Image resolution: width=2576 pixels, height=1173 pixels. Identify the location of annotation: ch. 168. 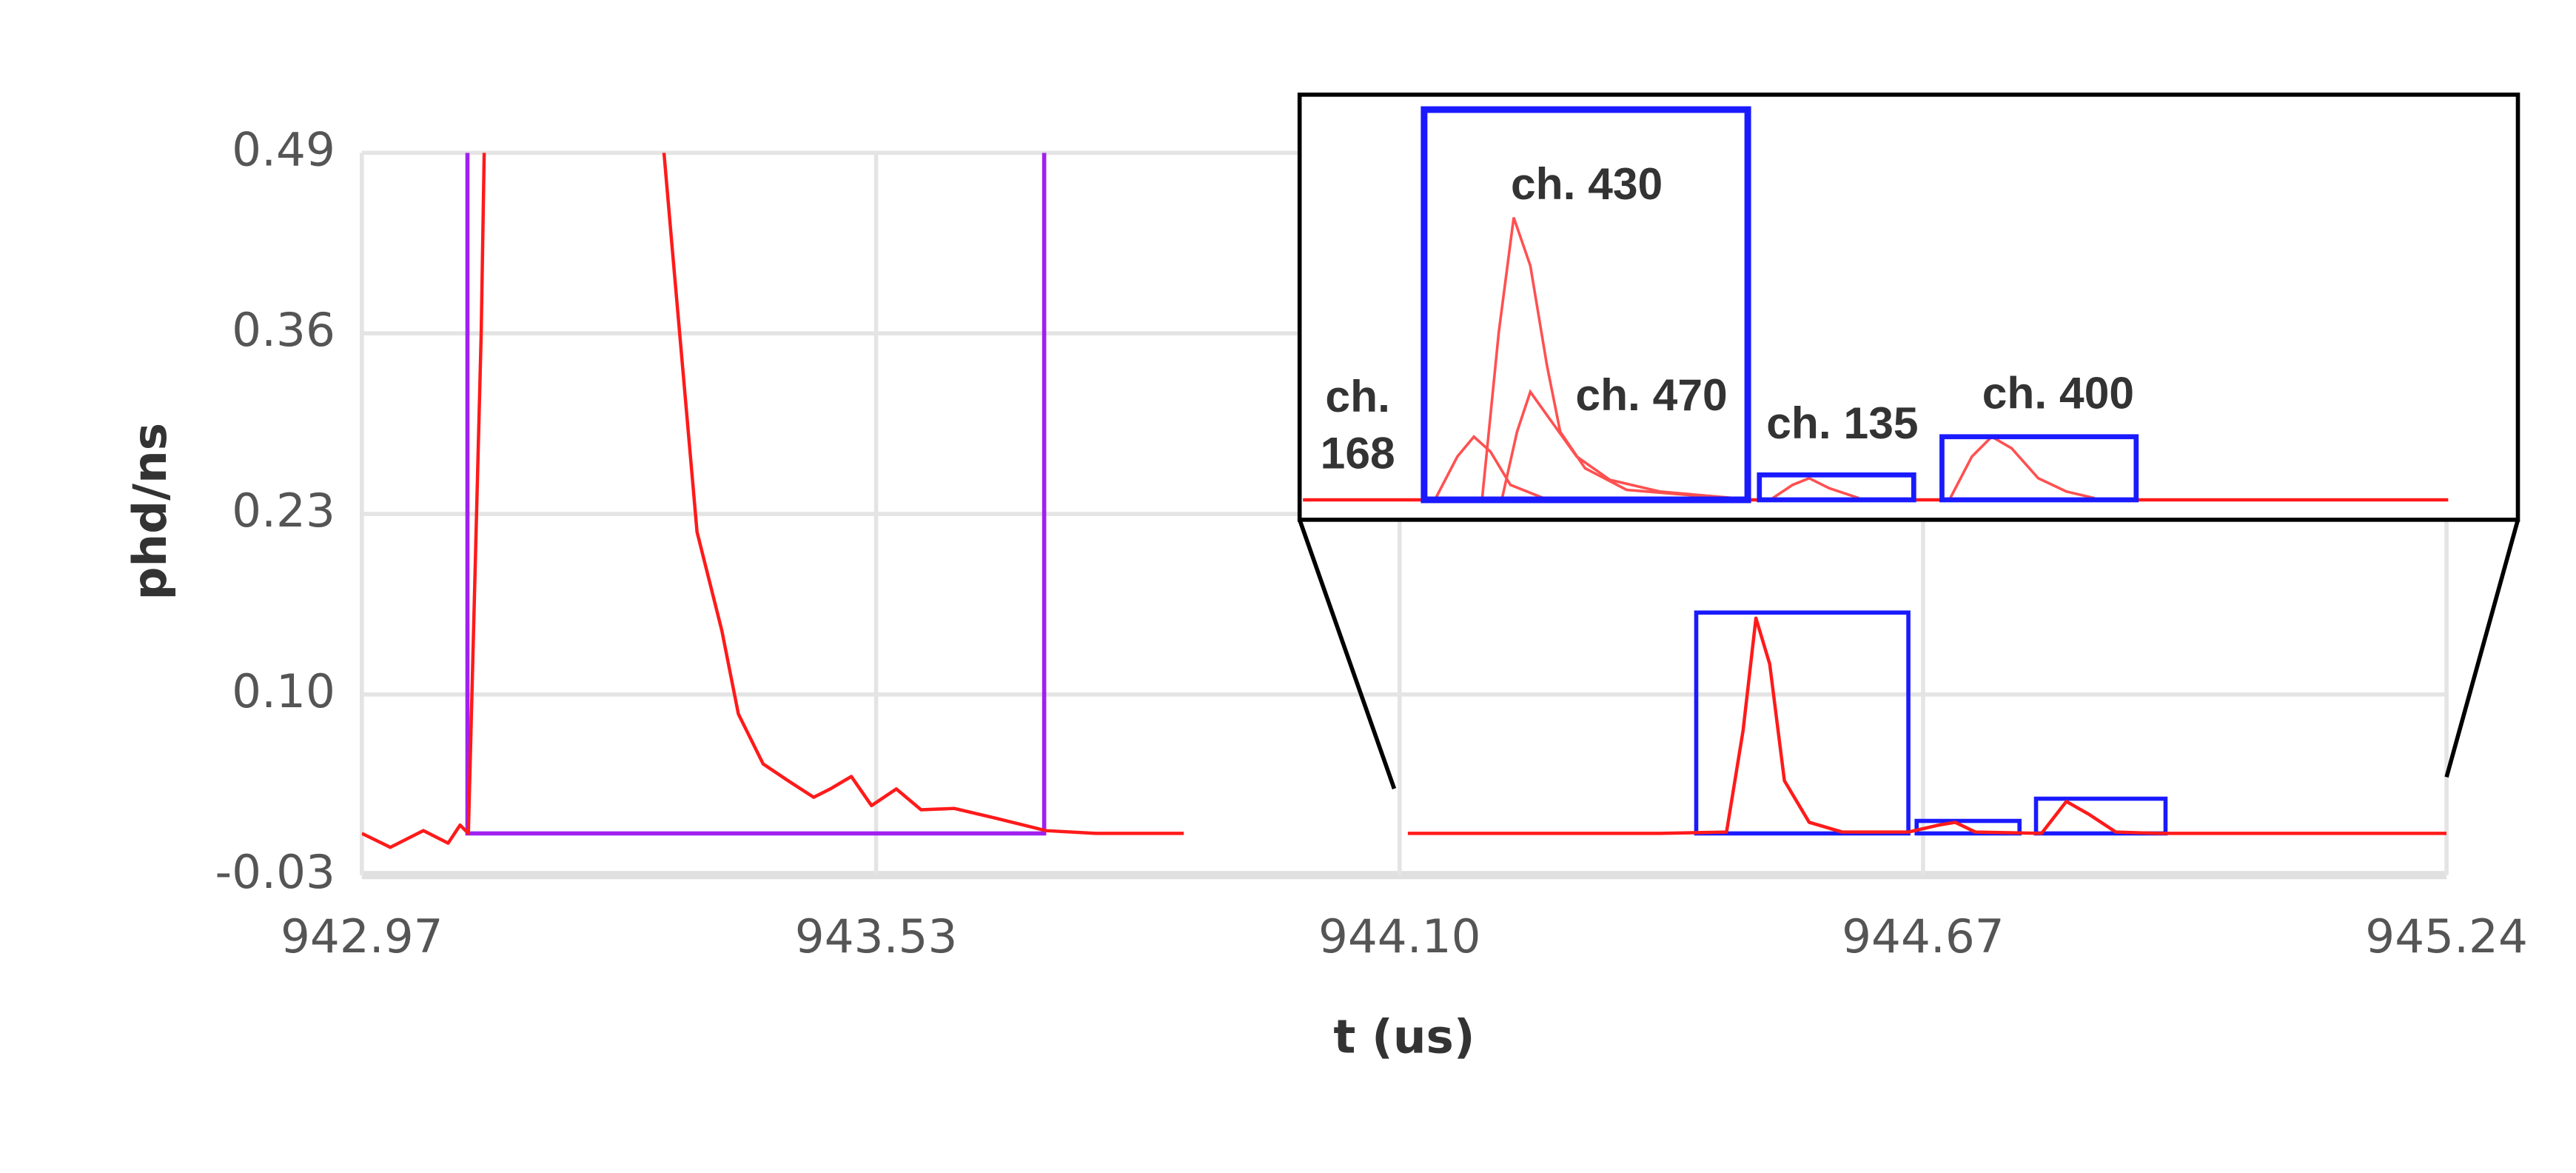
(1357, 425).